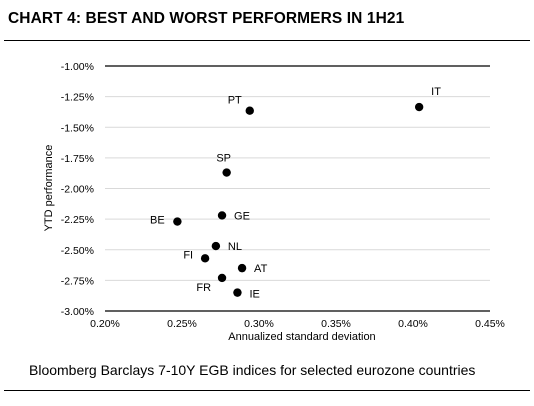 The height and width of the screenshot is (406, 534). Describe the element at coordinates (205, 258) in the screenshot. I see `data-point-fi` at that location.